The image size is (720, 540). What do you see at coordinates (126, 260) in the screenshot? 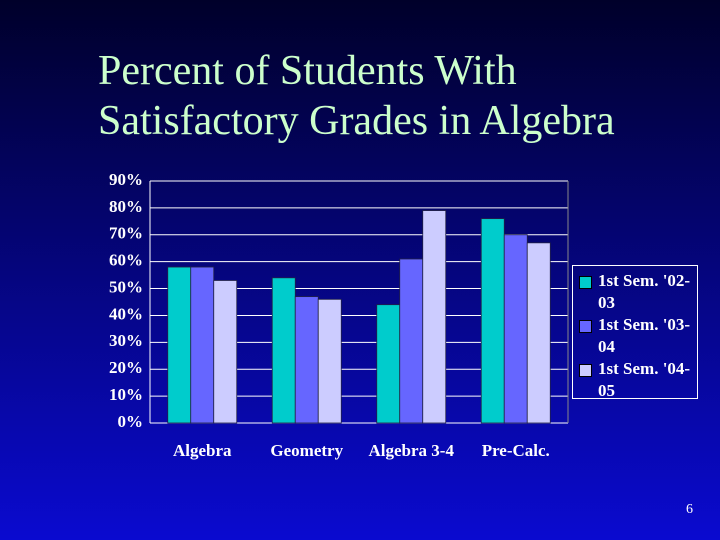
I see `y-tick-label: 60%` at bounding box center [126, 260].